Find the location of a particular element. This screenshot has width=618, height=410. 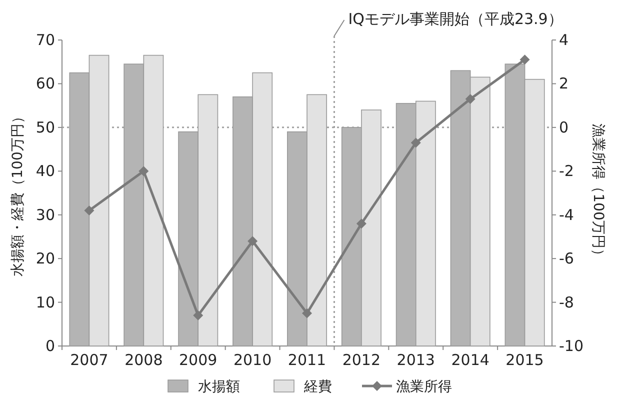

y2-tick-label: -10 is located at coordinates (571, 346).